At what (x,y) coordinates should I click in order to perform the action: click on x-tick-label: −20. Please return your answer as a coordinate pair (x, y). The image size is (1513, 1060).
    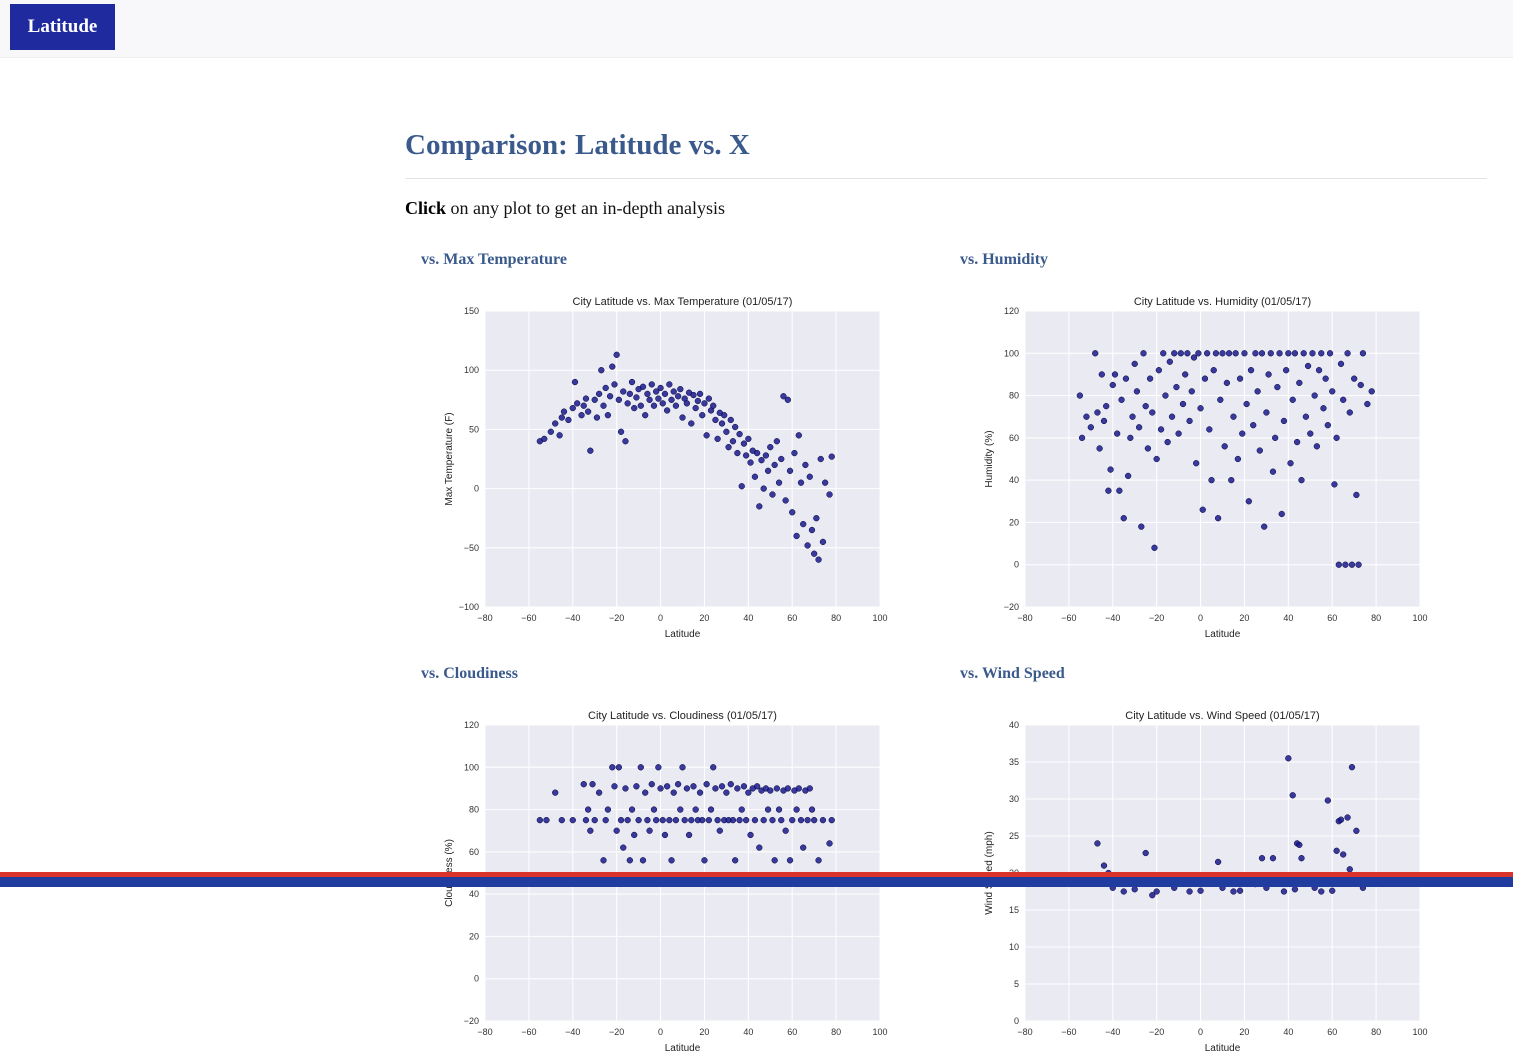
    Looking at the image, I should click on (616, 618).